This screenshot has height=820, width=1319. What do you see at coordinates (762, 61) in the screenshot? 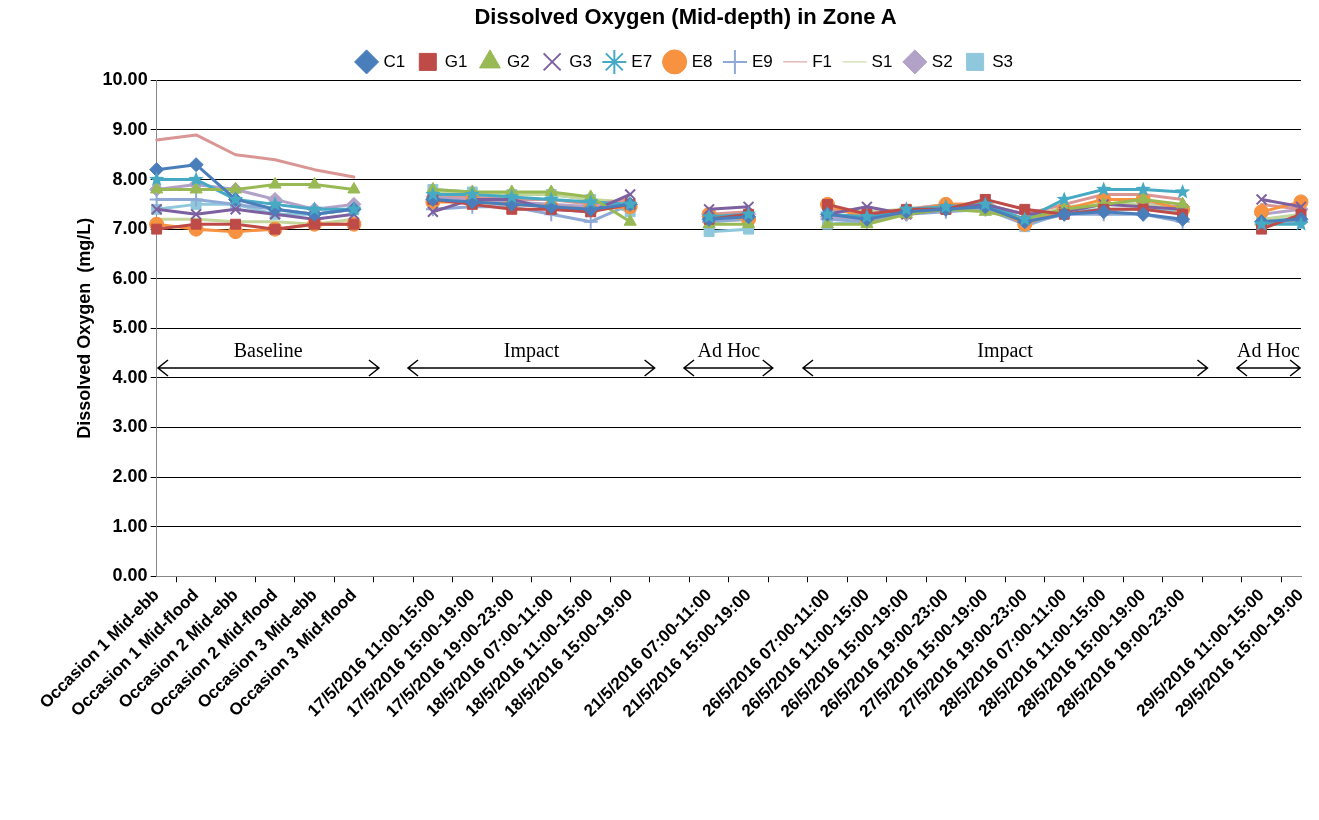
I see `legend-label: E9` at bounding box center [762, 61].